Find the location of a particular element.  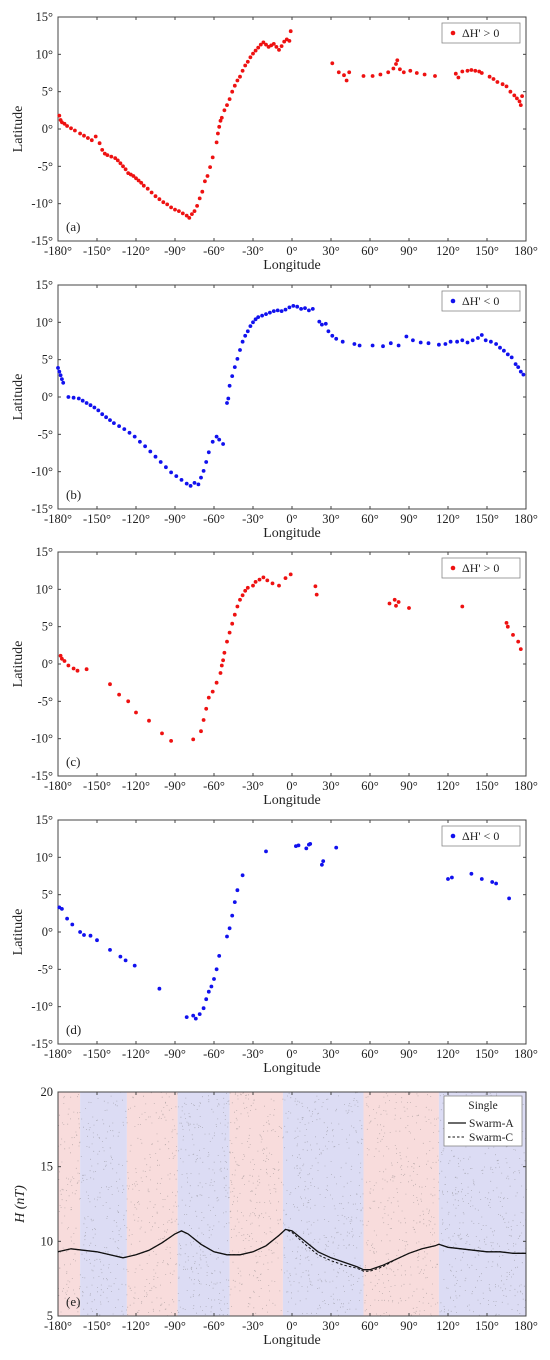

x-tick-label: -150° is located at coordinates (97, 519).